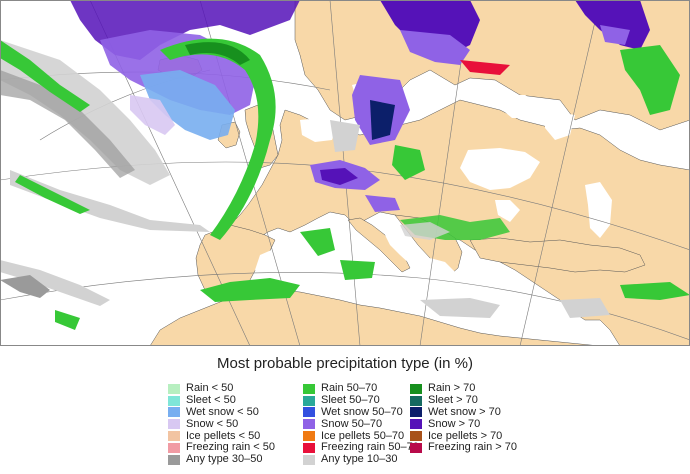 The image size is (690, 474). I want to click on legend-label: Any type 10–30, so click(359, 459).